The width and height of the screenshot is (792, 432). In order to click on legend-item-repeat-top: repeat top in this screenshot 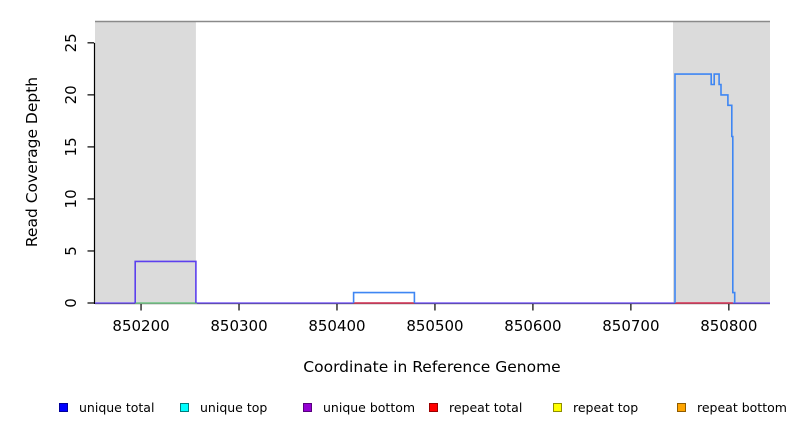, I will do `click(595, 407)`.